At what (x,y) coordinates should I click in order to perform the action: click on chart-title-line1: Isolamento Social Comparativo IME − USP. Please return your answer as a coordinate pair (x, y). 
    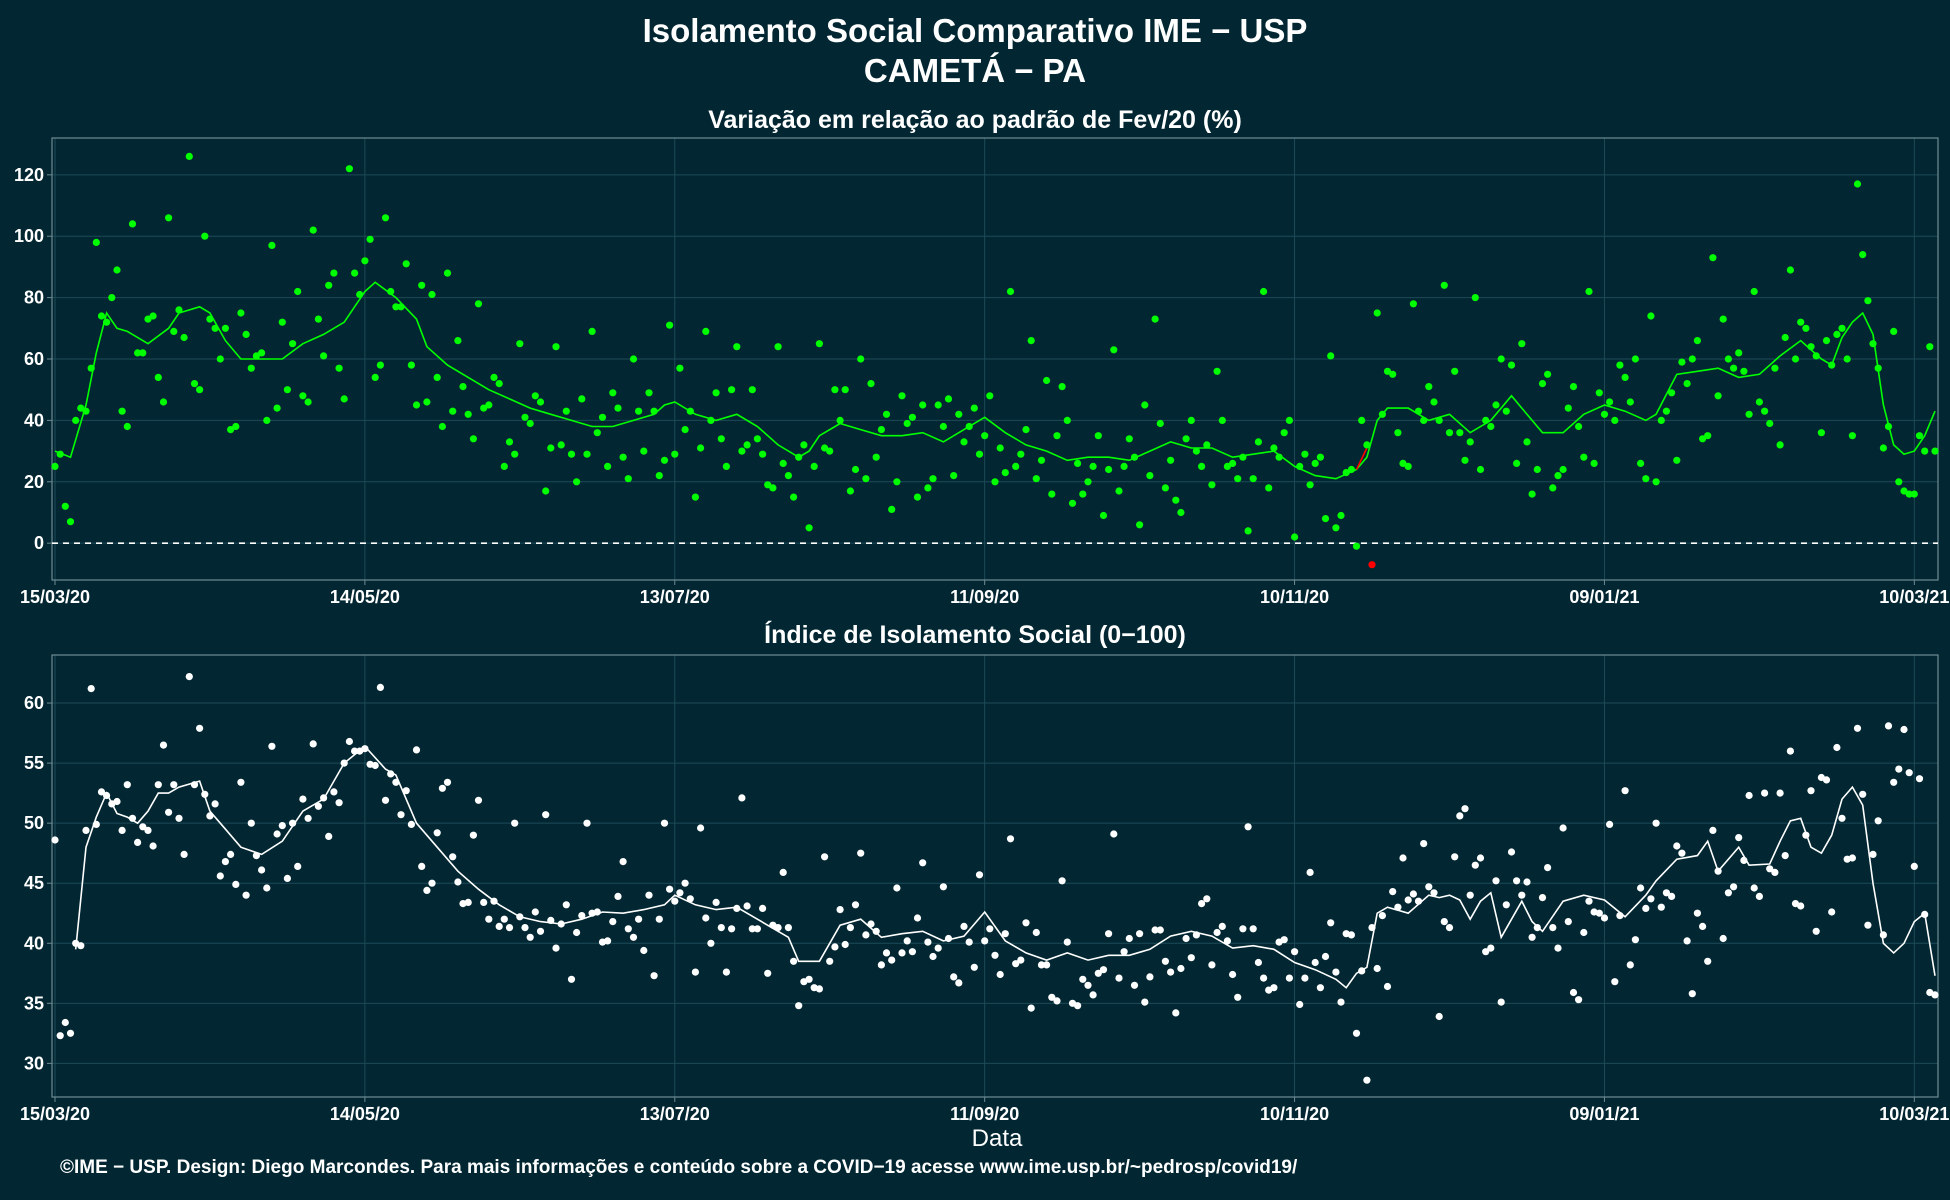
    Looking at the image, I should click on (975, 30).